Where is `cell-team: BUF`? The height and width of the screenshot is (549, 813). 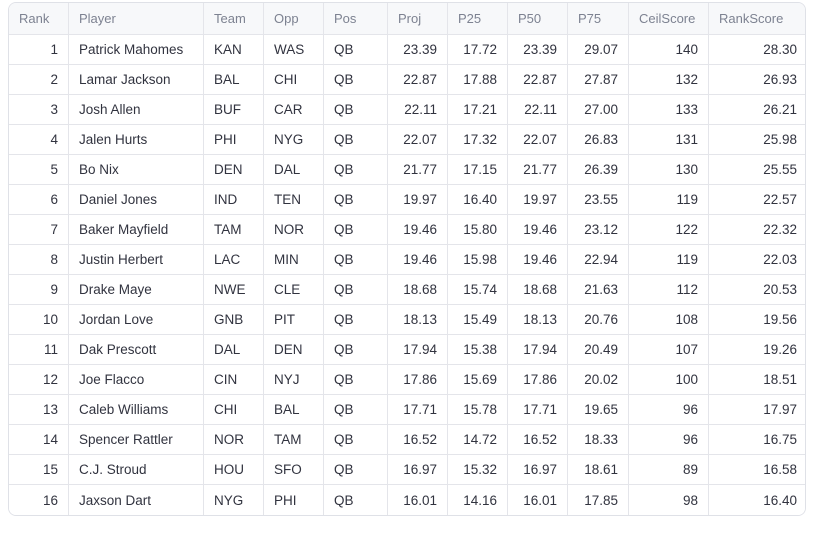 cell-team: BUF is located at coordinates (234, 110).